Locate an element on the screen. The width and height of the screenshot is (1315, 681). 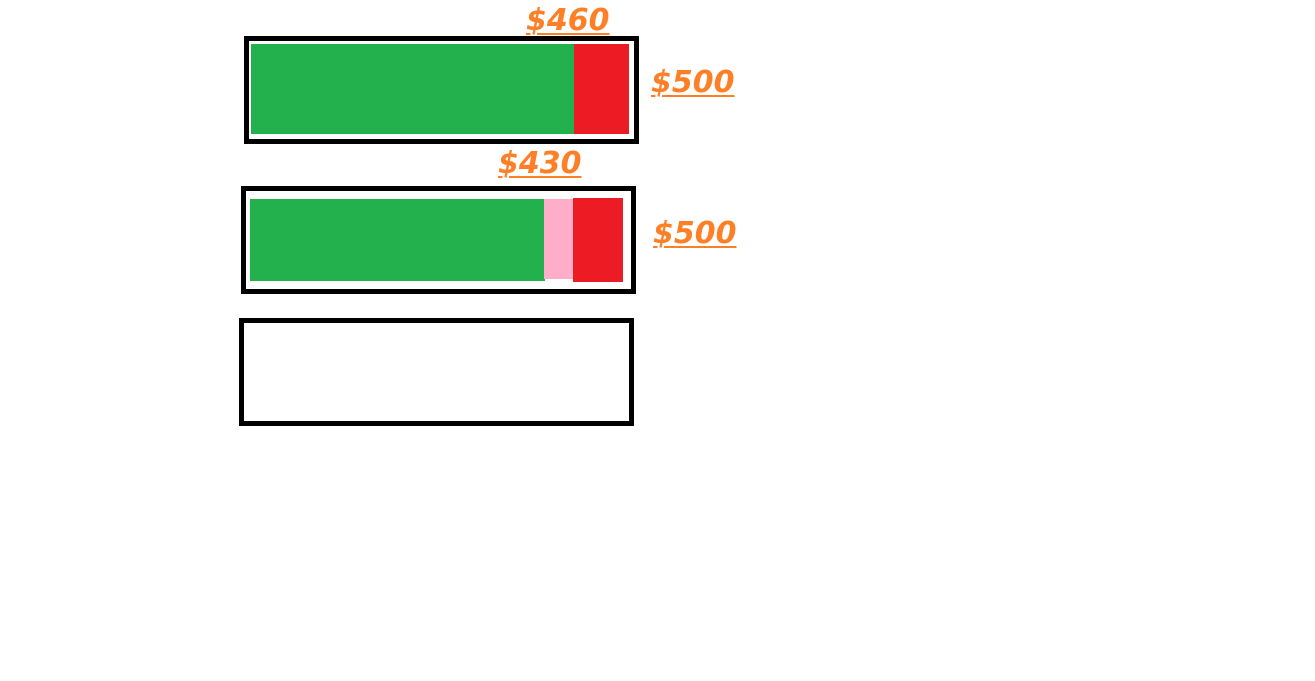
bar-2-pink-segment is located at coordinates (560, 239).